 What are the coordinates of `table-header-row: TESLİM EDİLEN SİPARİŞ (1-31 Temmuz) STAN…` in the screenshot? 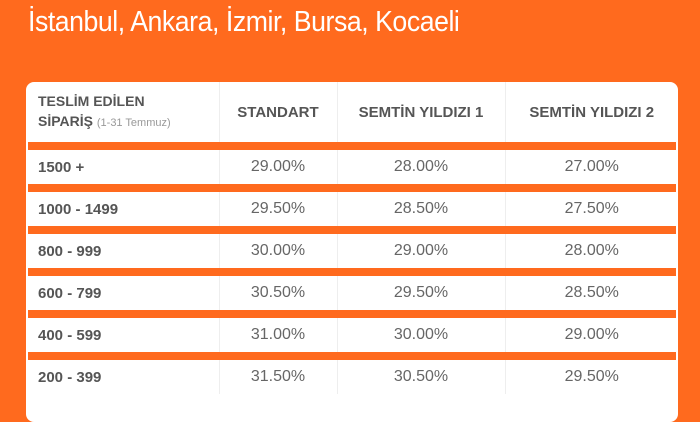 It's located at (352, 112).